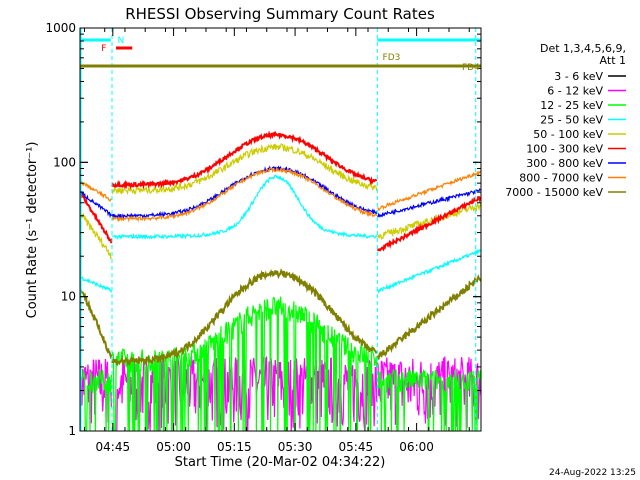 The height and width of the screenshot is (480, 640). What do you see at coordinates (571, 120) in the screenshot?
I see `legend-entry-label: 25 - 50 keV` at bounding box center [571, 120].